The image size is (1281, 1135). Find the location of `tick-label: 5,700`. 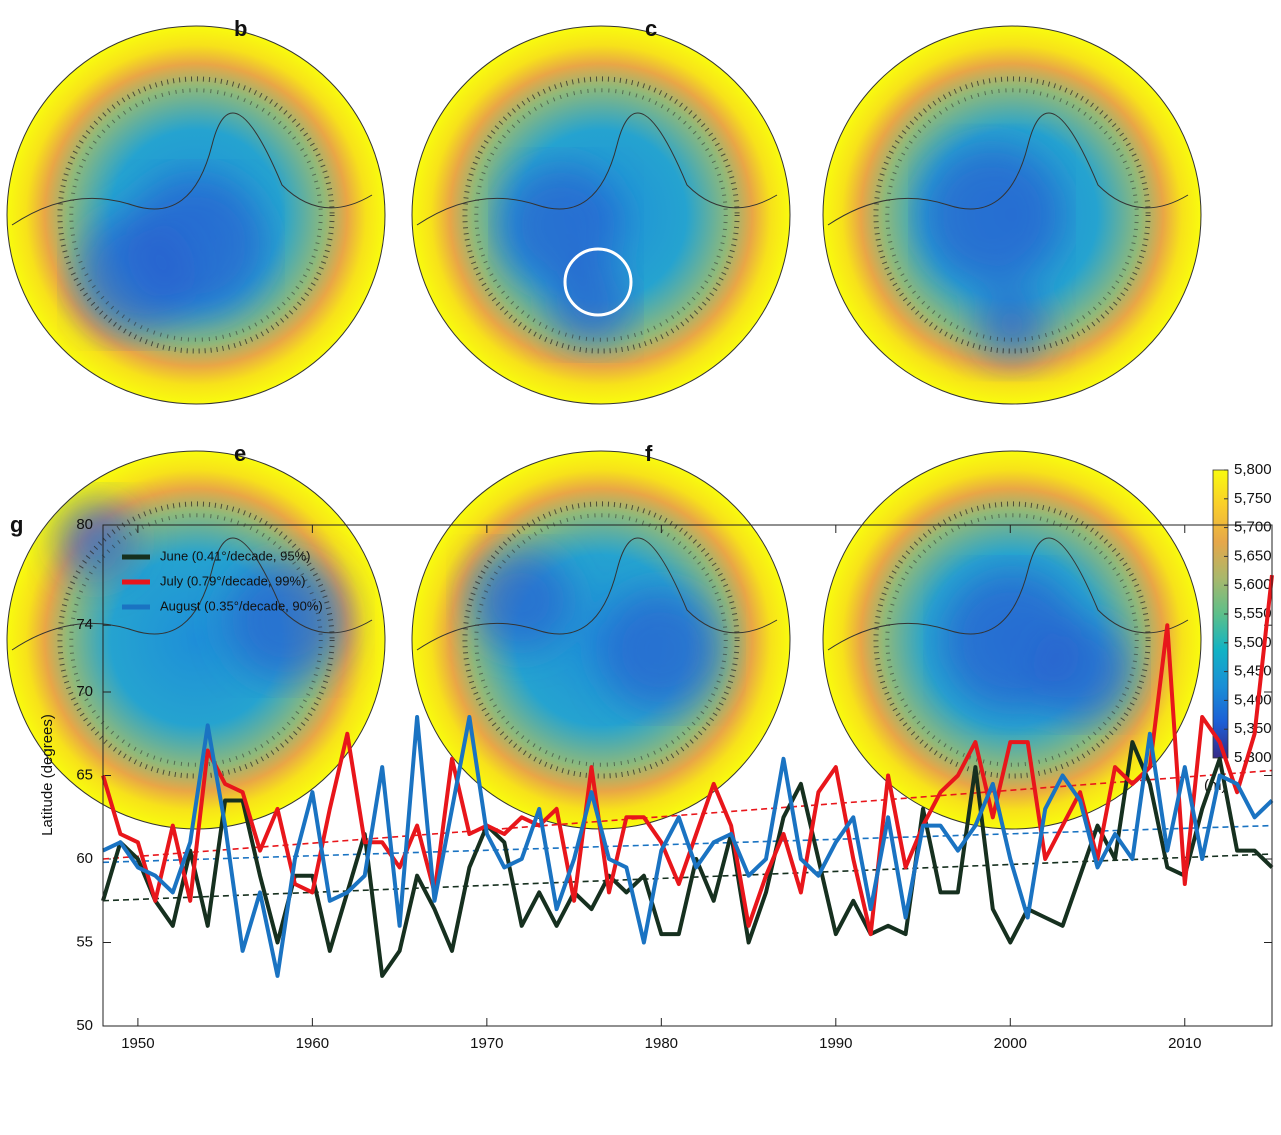

tick-label: 5,700 is located at coordinates (1253, 527).